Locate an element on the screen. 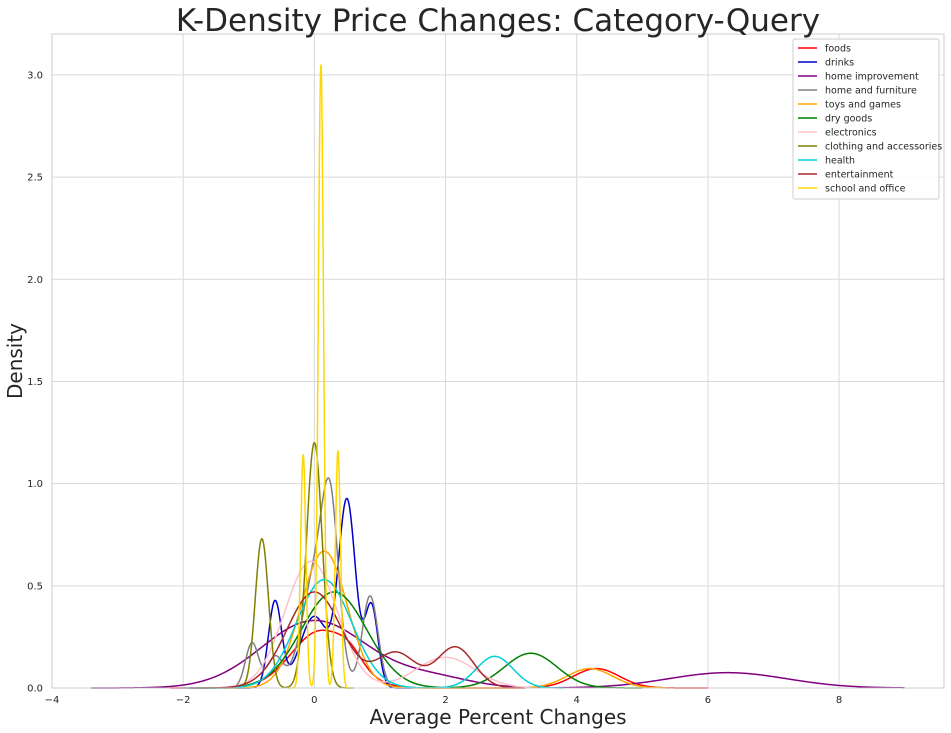  legend-entry: school and office is located at coordinates (865, 188).